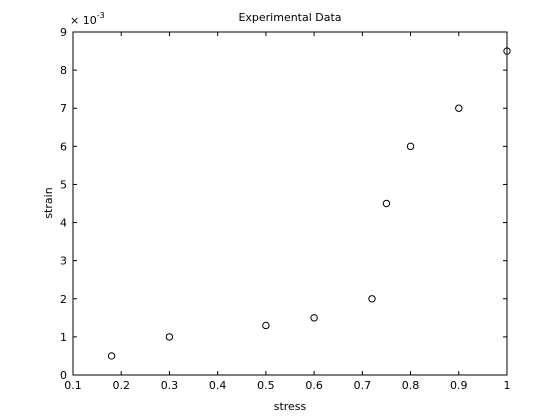 The image size is (560, 420). Describe the element at coordinates (170, 385) in the screenshot. I see `x-tick-label: 0.3` at that location.